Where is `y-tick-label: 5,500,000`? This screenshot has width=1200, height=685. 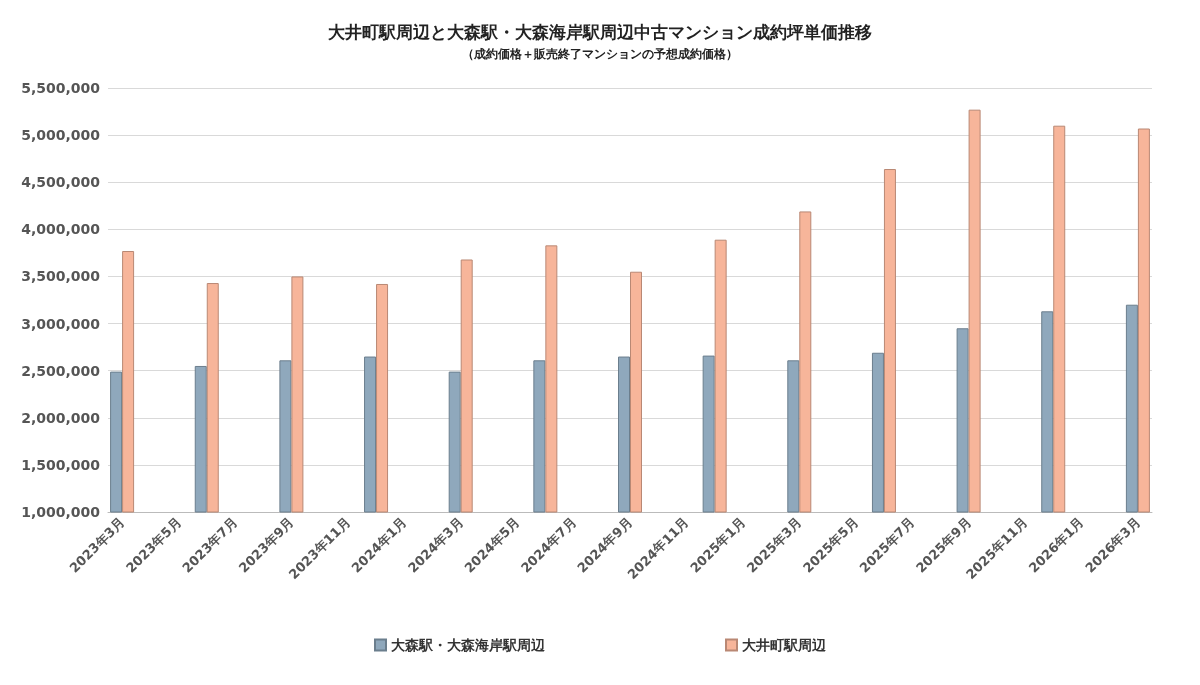 y-tick-label: 5,500,000 is located at coordinates (61, 88).